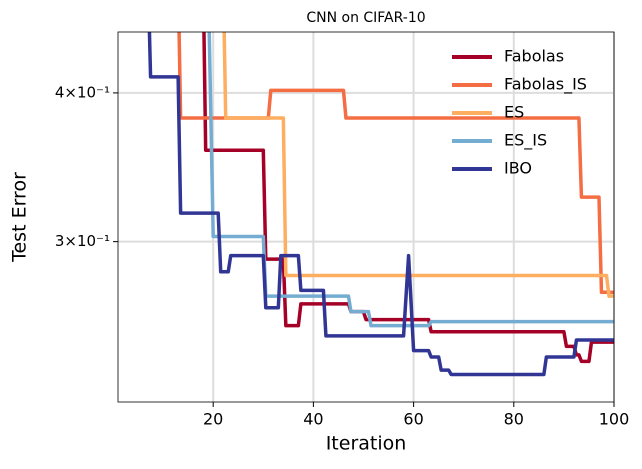  What do you see at coordinates (518, 168) in the screenshot?
I see `legend-label: IBO` at bounding box center [518, 168].